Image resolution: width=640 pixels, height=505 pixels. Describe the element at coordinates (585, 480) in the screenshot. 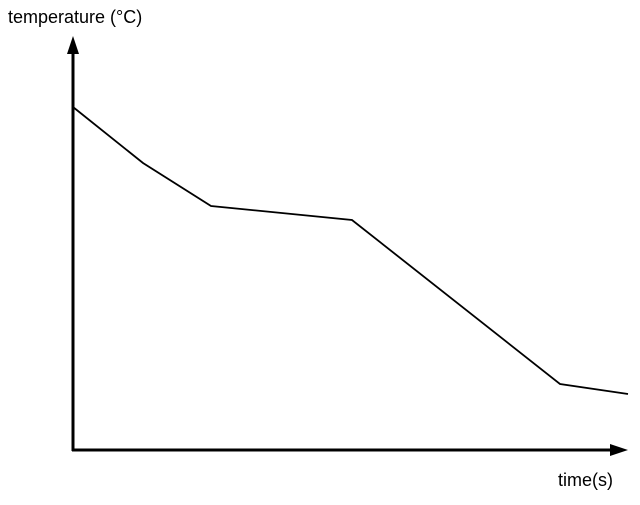

I see `x-axis-label: time(s)` at that location.